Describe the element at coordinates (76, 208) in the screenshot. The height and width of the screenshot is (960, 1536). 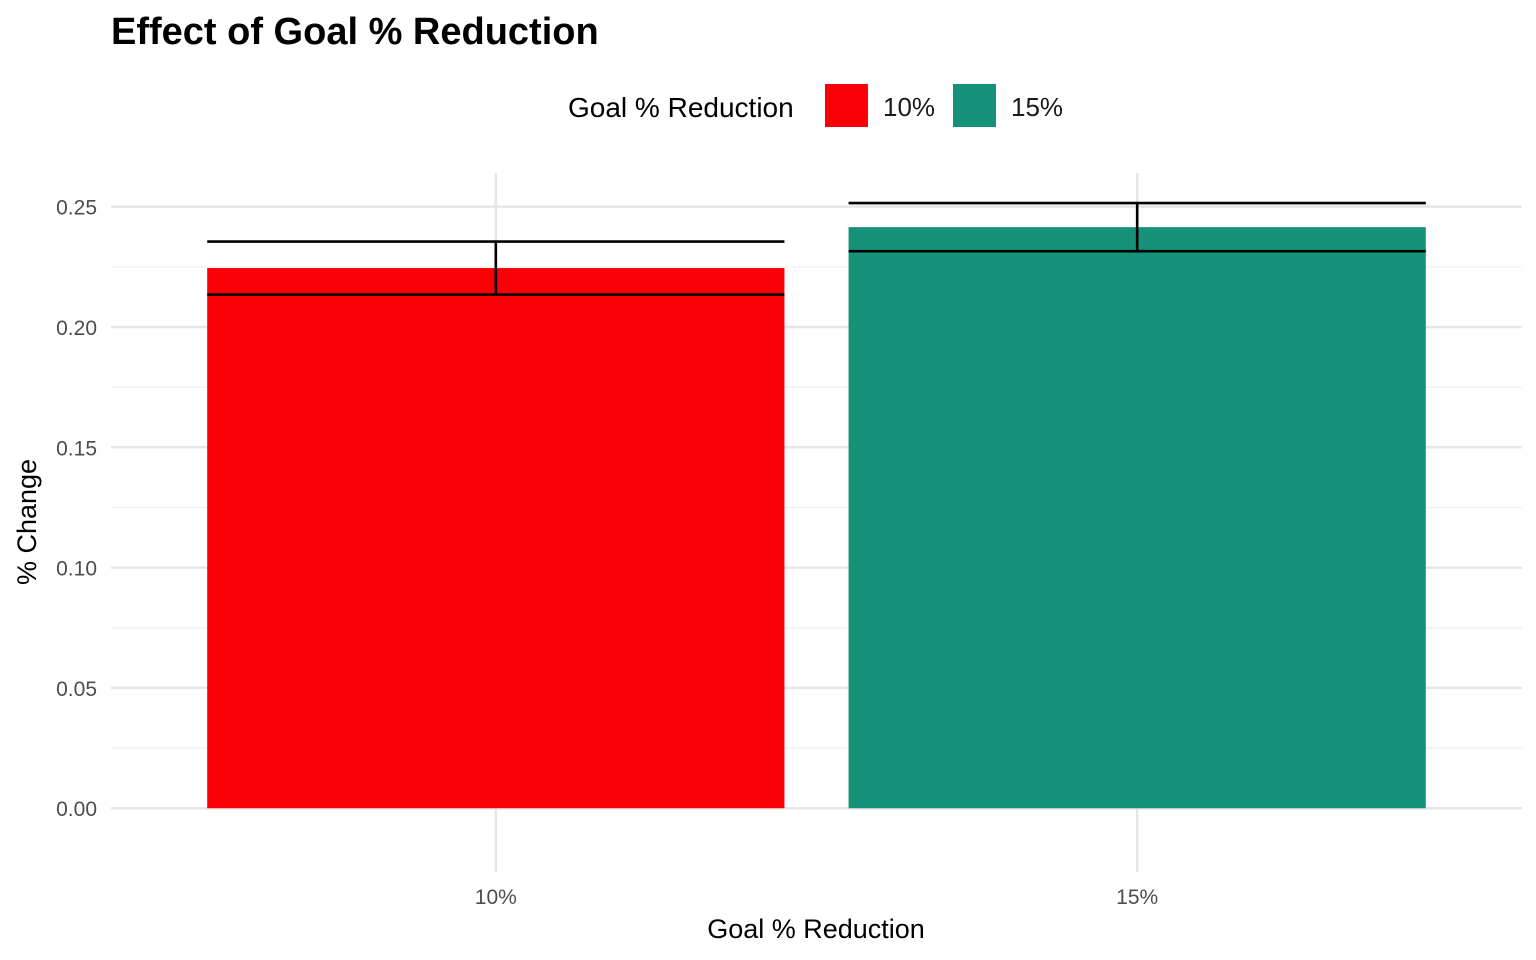
I see `y-tick-label: 0.25` at that location.